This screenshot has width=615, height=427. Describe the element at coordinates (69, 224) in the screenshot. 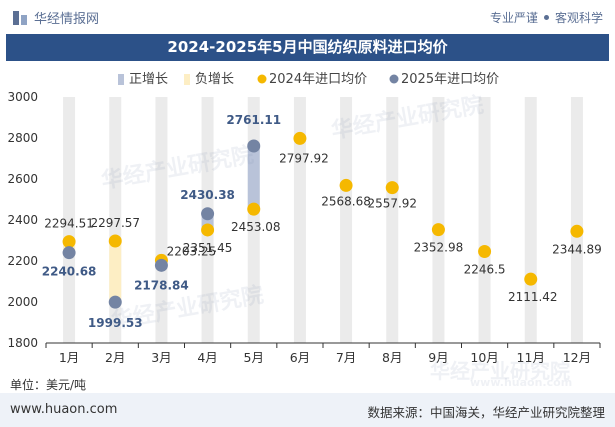

I see `data-label-2024: 2294.51` at that location.